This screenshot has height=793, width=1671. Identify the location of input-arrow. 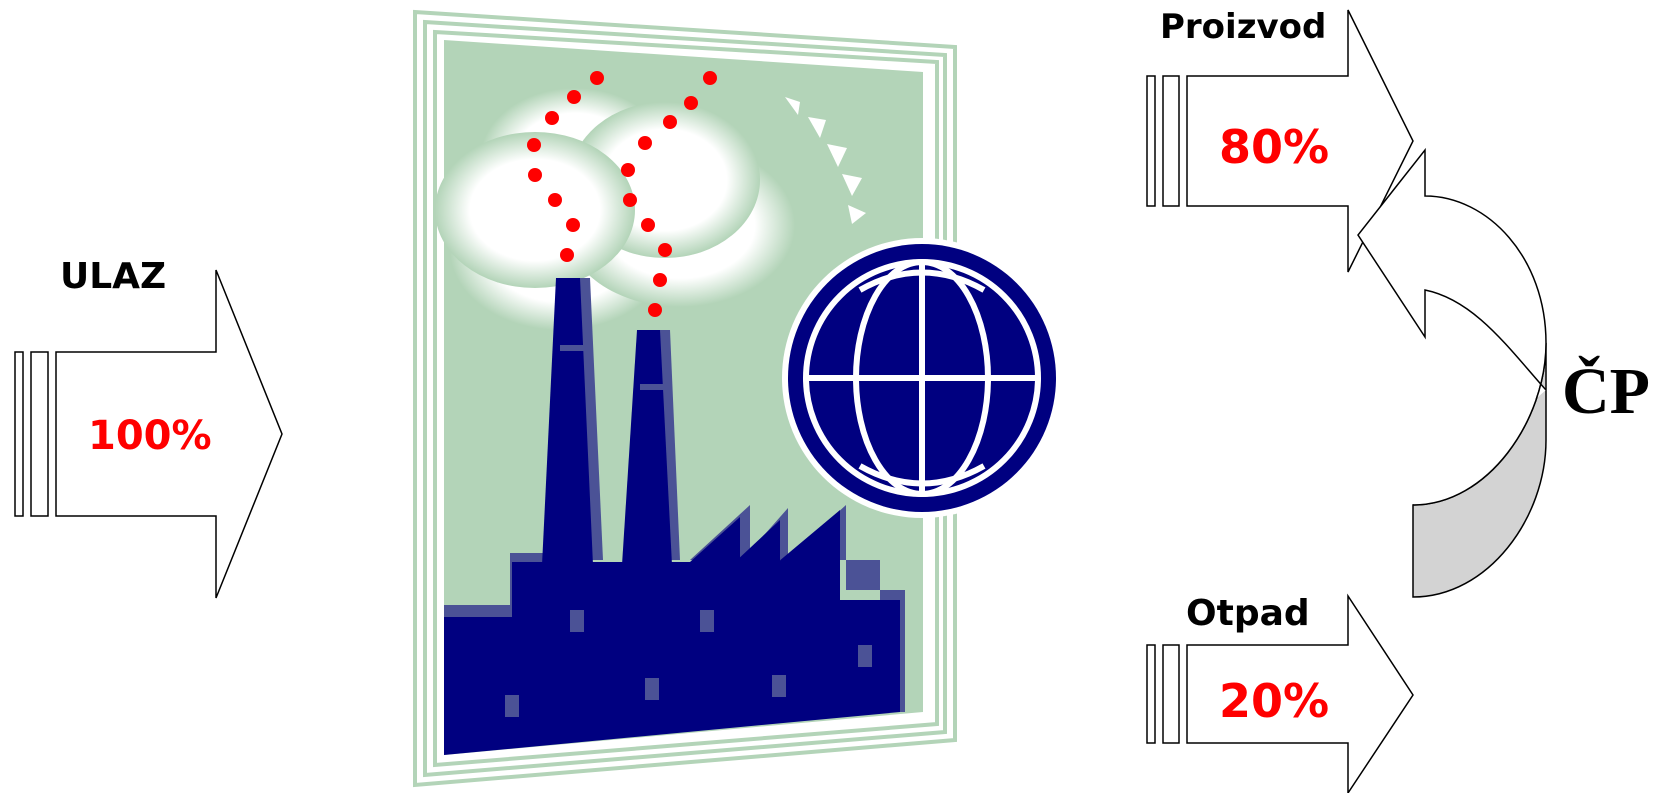
(148, 434).